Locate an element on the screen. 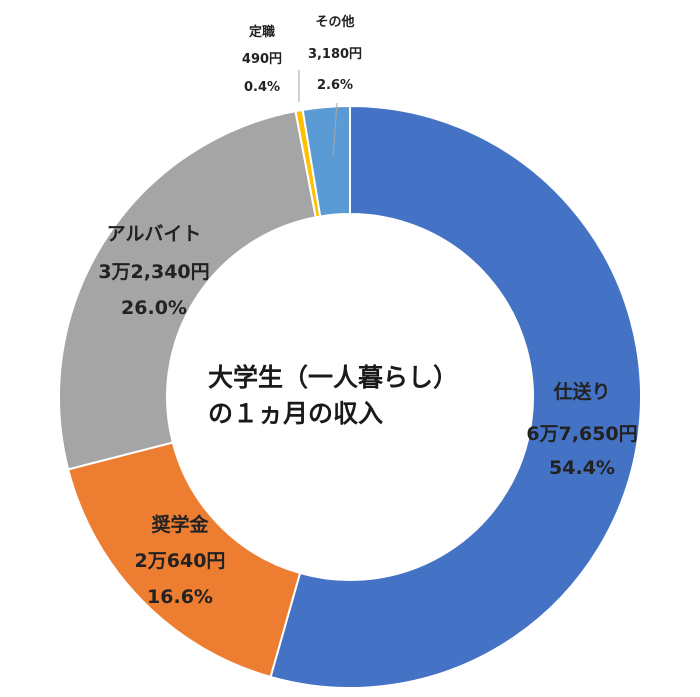 This screenshot has height=697, width=700. donut-slice-shogakukin is located at coordinates (184, 560).